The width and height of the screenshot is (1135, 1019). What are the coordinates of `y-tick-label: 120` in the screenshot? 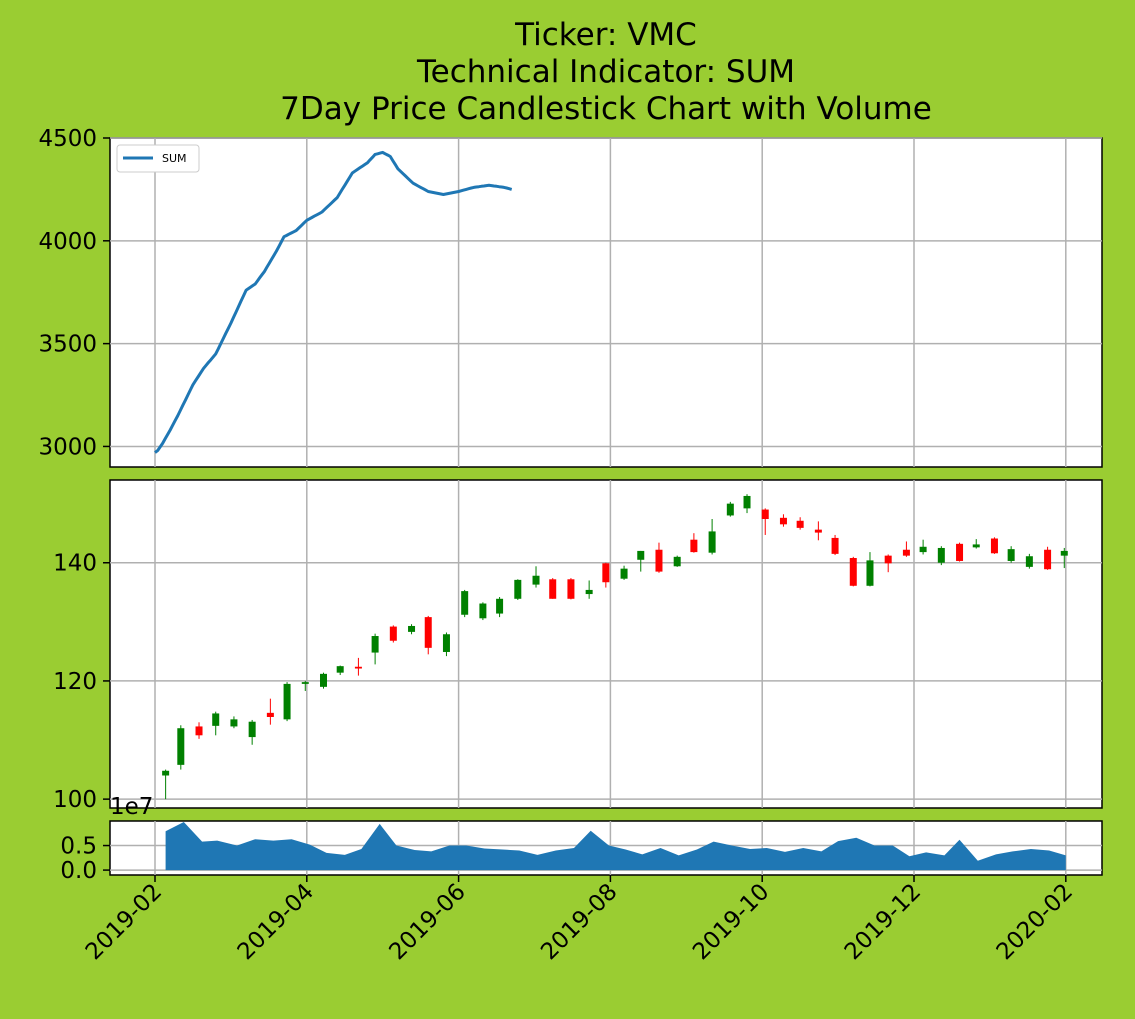 It's located at (75, 682).